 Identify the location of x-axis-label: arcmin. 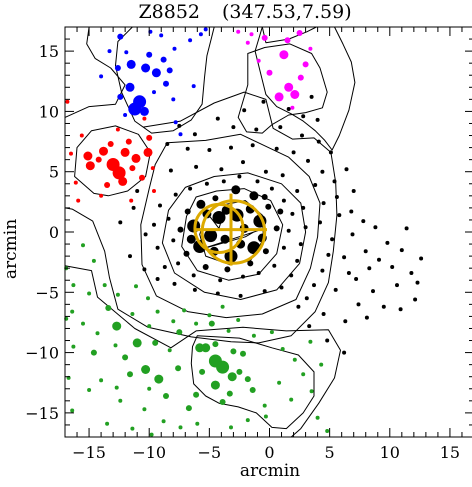
(270, 471).